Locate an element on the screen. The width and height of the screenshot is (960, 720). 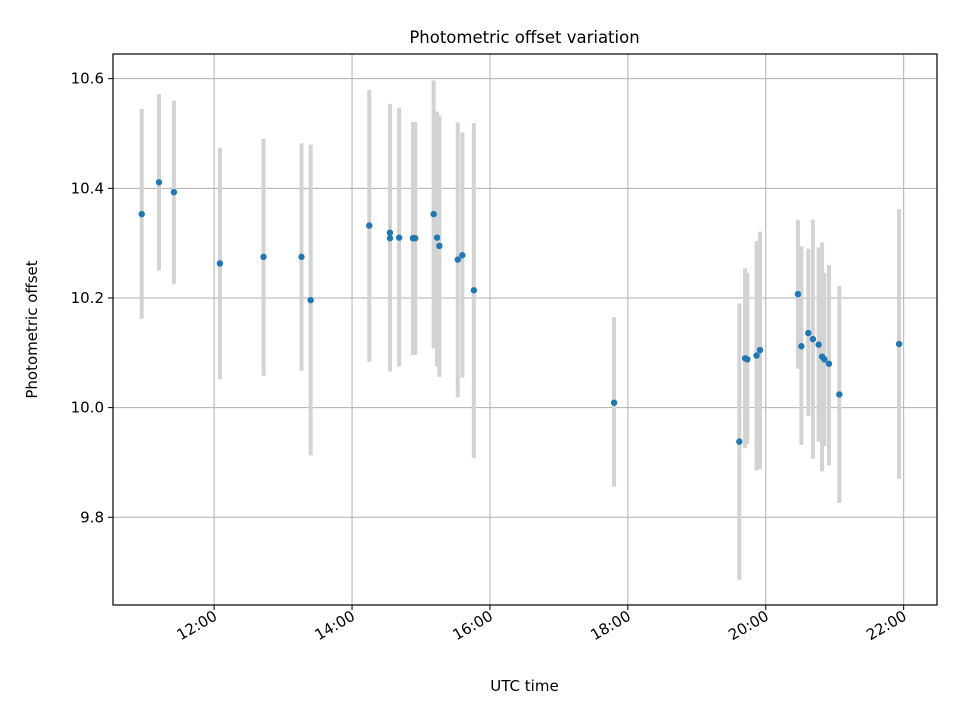
x-tick-label: 20:00 is located at coordinates (748, 625).